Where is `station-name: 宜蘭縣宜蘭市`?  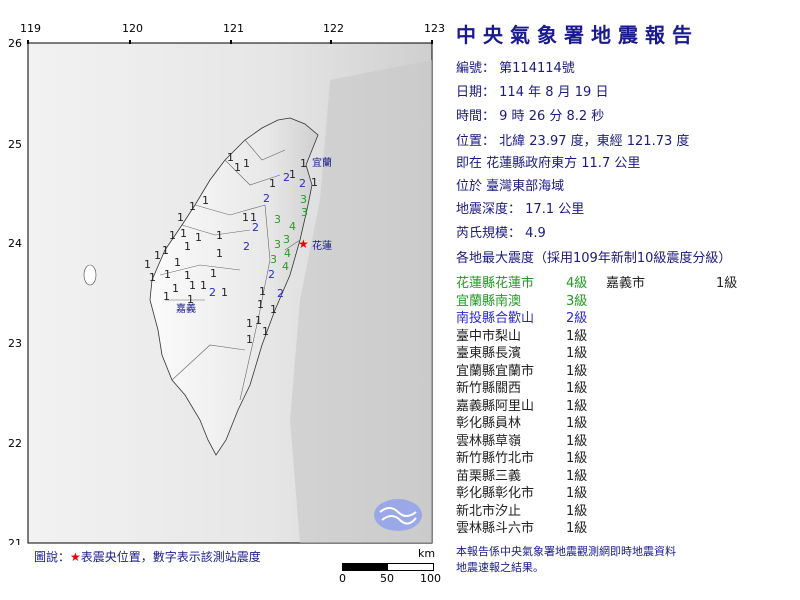 station-name: 宜蘭縣宜蘭市 is located at coordinates (495, 371).